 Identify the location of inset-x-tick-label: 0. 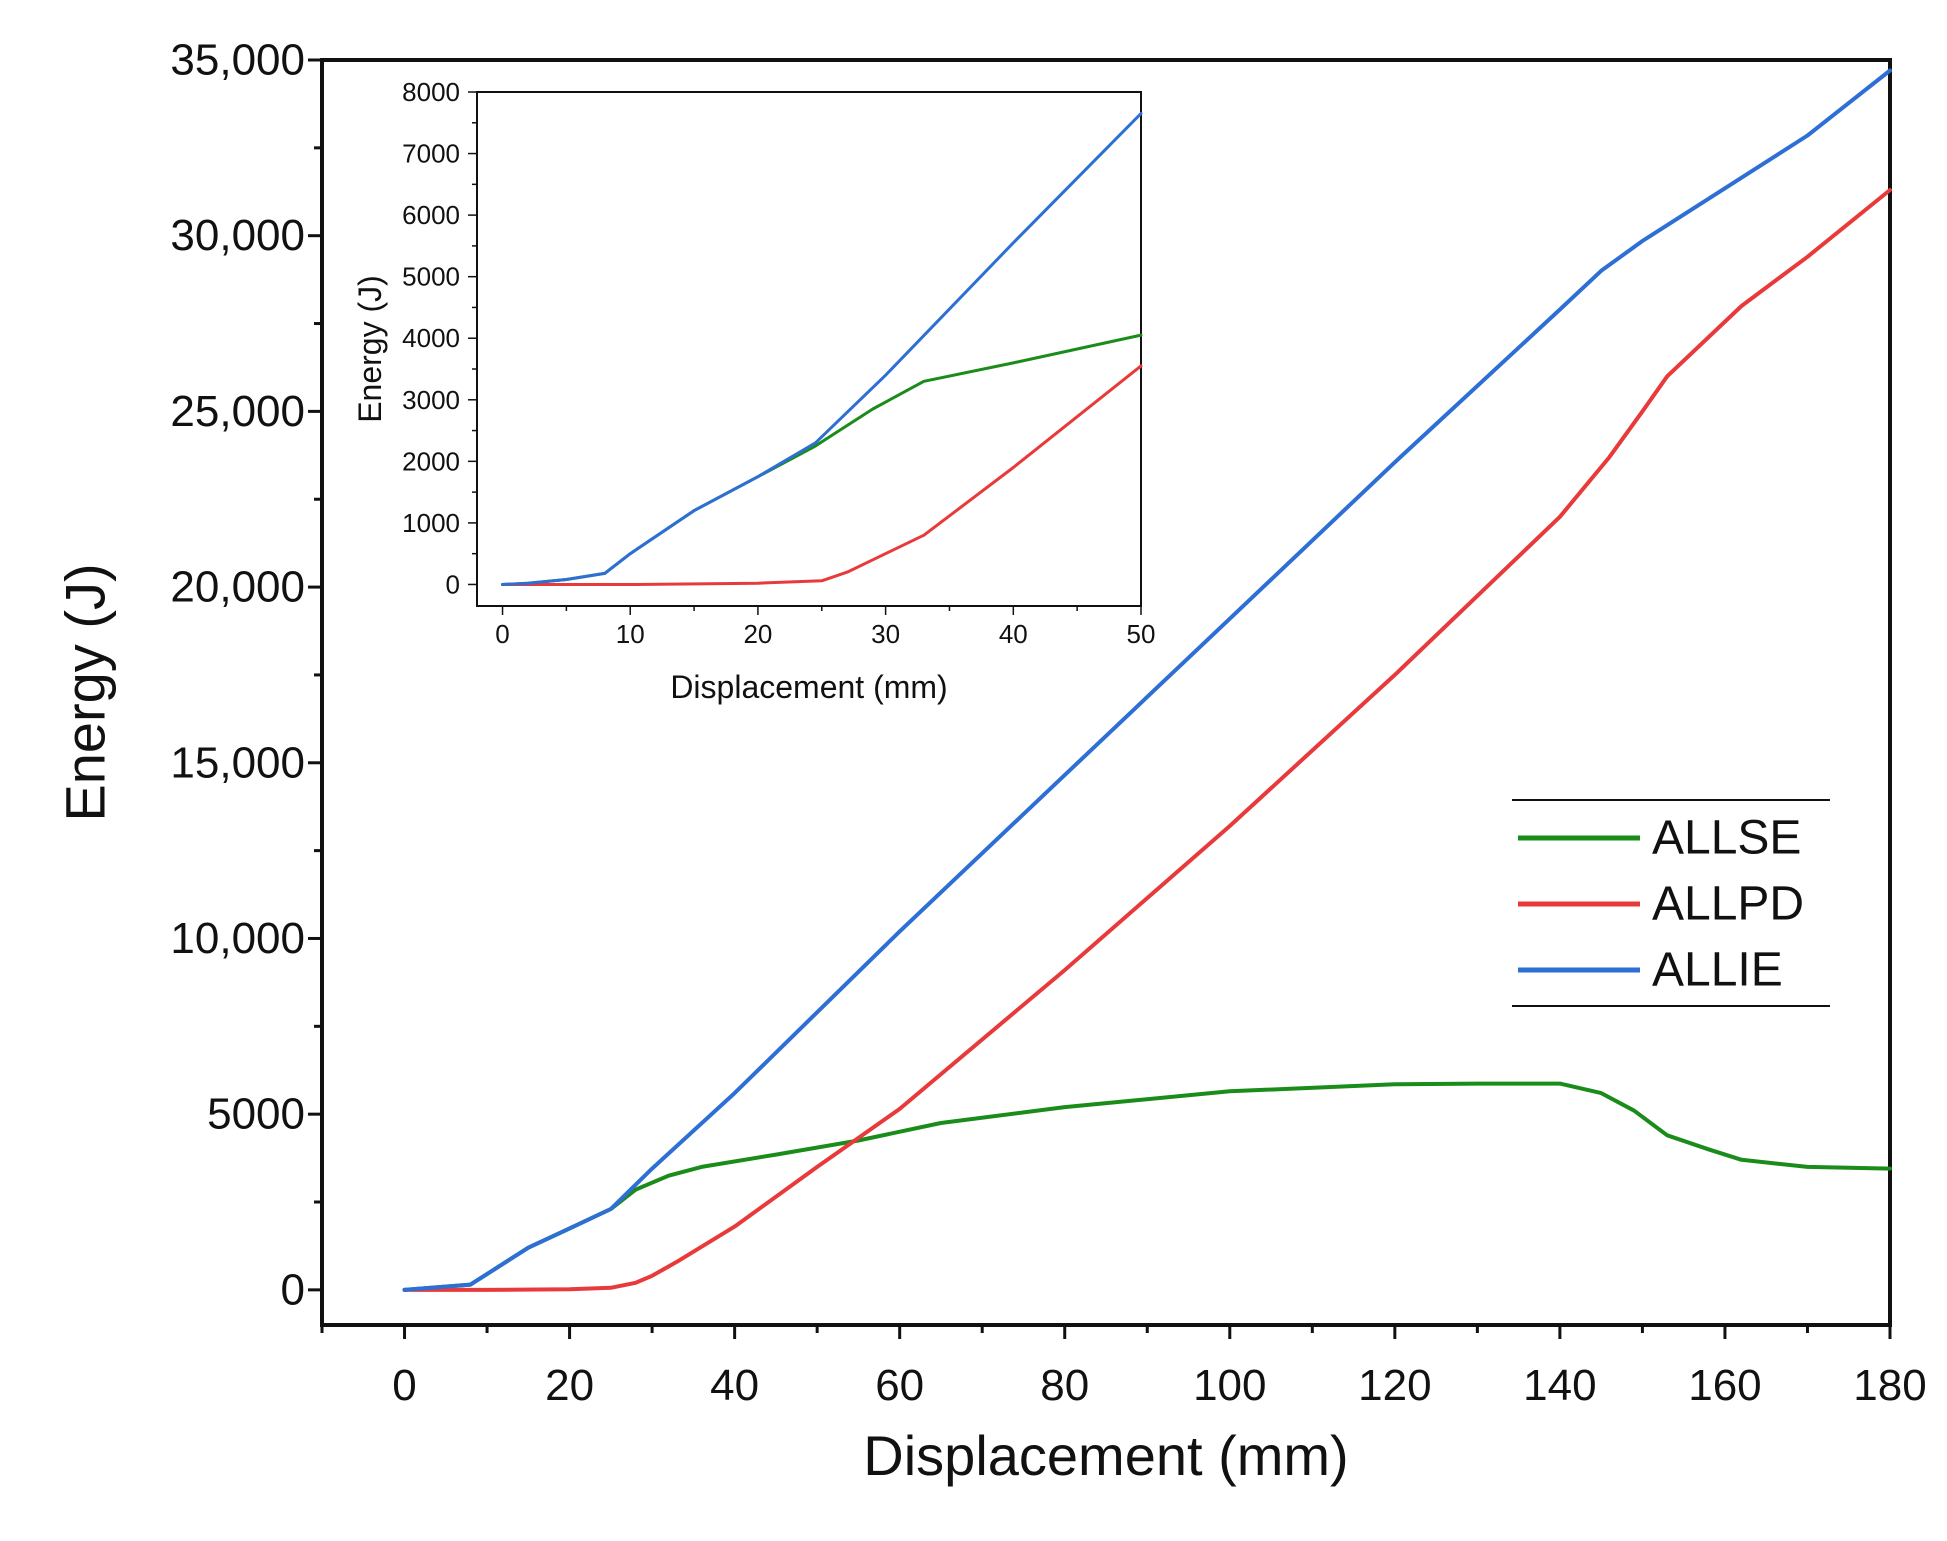
(502, 634).